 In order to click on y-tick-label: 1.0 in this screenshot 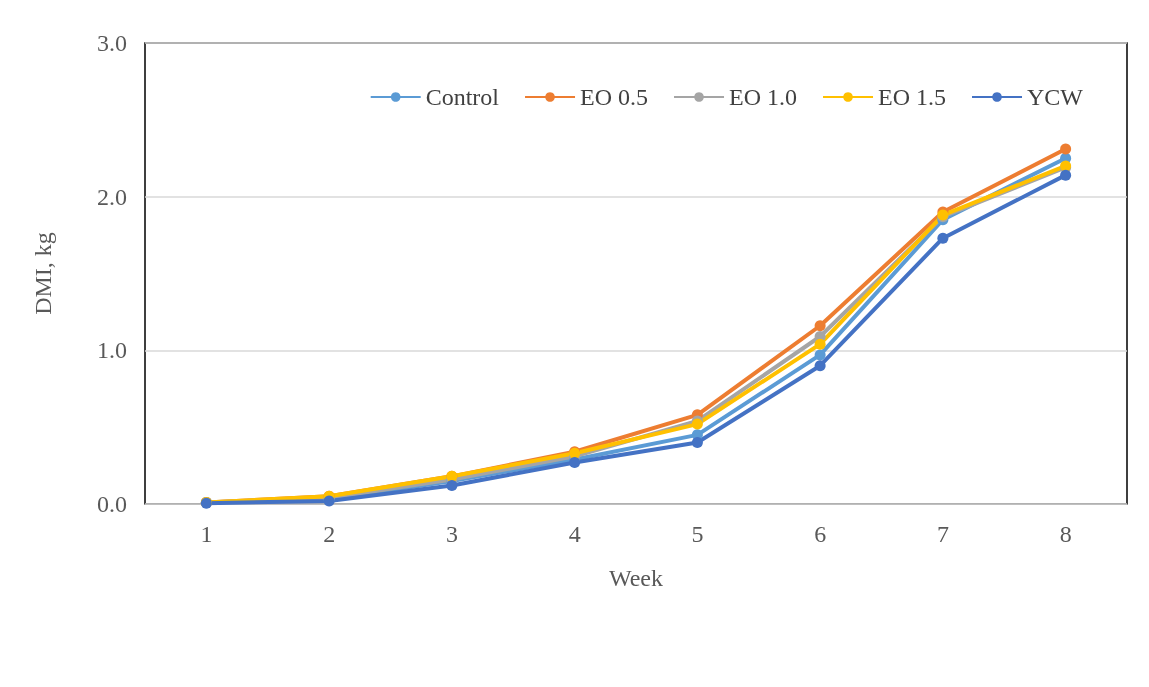, I will do `click(112, 350)`.